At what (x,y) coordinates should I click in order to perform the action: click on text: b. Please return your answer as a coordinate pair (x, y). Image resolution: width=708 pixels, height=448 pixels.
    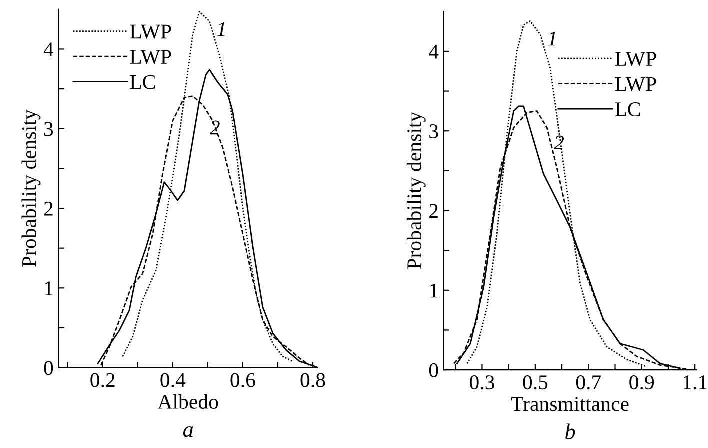
    Looking at the image, I should click on (571, 432).